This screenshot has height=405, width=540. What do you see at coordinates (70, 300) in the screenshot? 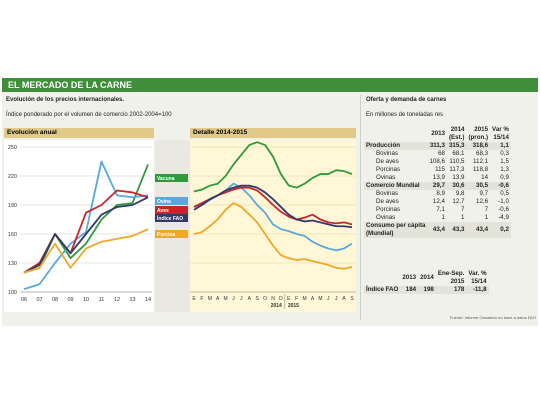
I see `chart1-x-tick: 09` at bounding box center [70, 300].